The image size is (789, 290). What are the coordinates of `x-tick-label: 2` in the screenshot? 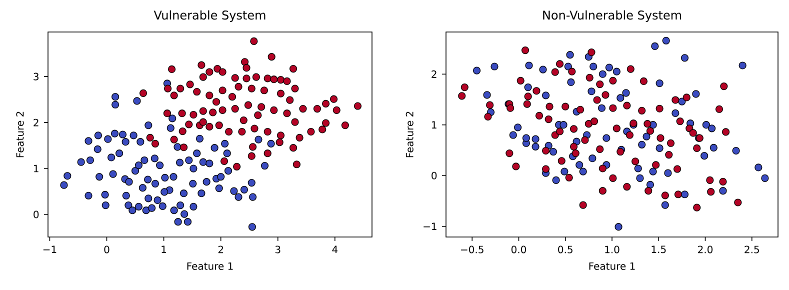 It's located at (221, 250).